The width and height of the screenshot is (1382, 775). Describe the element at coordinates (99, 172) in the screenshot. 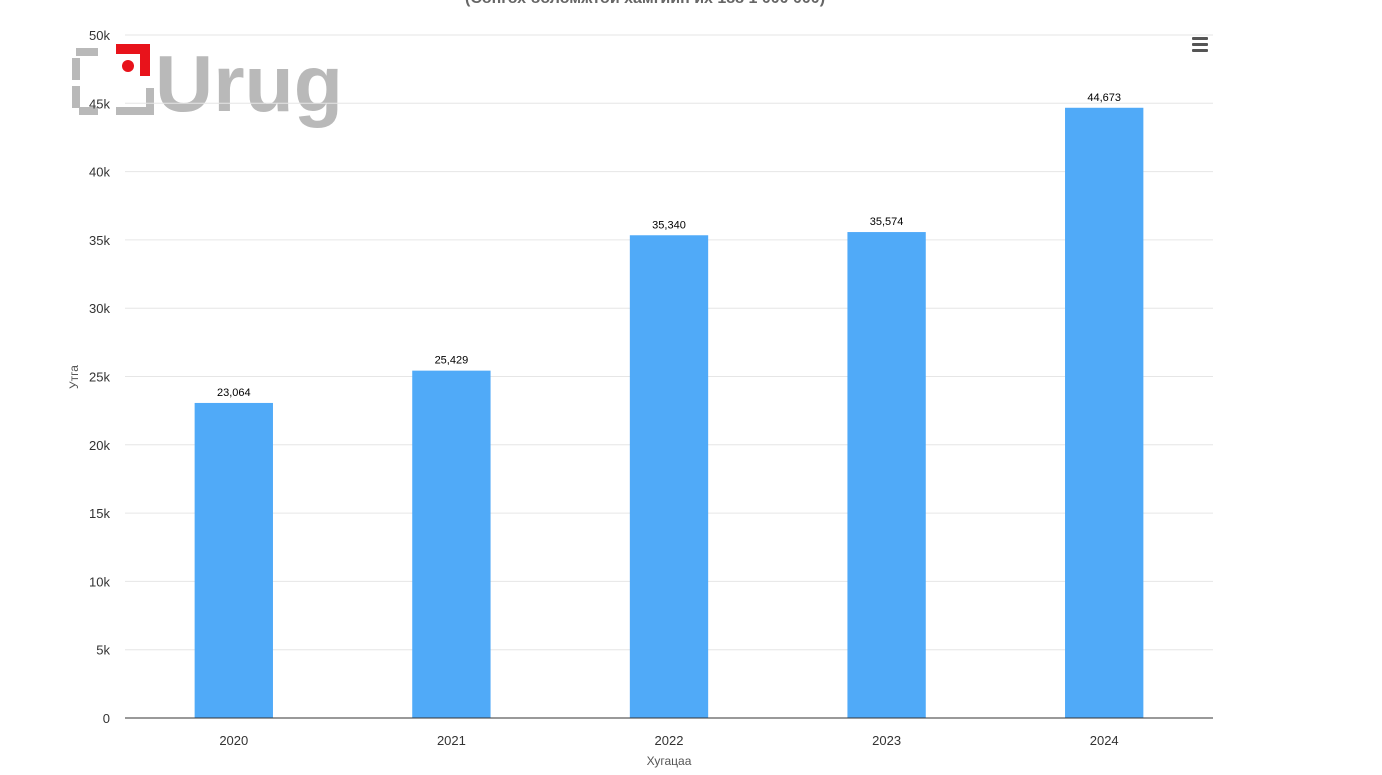

I see `y-tick-label: 40k` at that location.